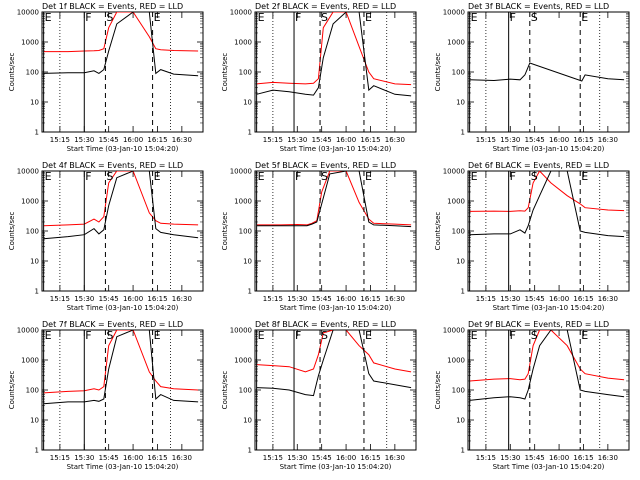 The height and width of the screenshot is (480, 640). I want to click on panel-3-series-group, so click(547, 72).